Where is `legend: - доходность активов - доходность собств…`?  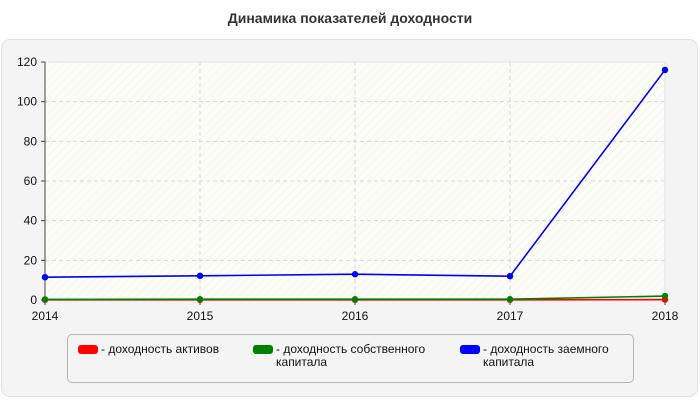 legend: - доходность активов - доходность собств… is located at coordinates (350, 358).